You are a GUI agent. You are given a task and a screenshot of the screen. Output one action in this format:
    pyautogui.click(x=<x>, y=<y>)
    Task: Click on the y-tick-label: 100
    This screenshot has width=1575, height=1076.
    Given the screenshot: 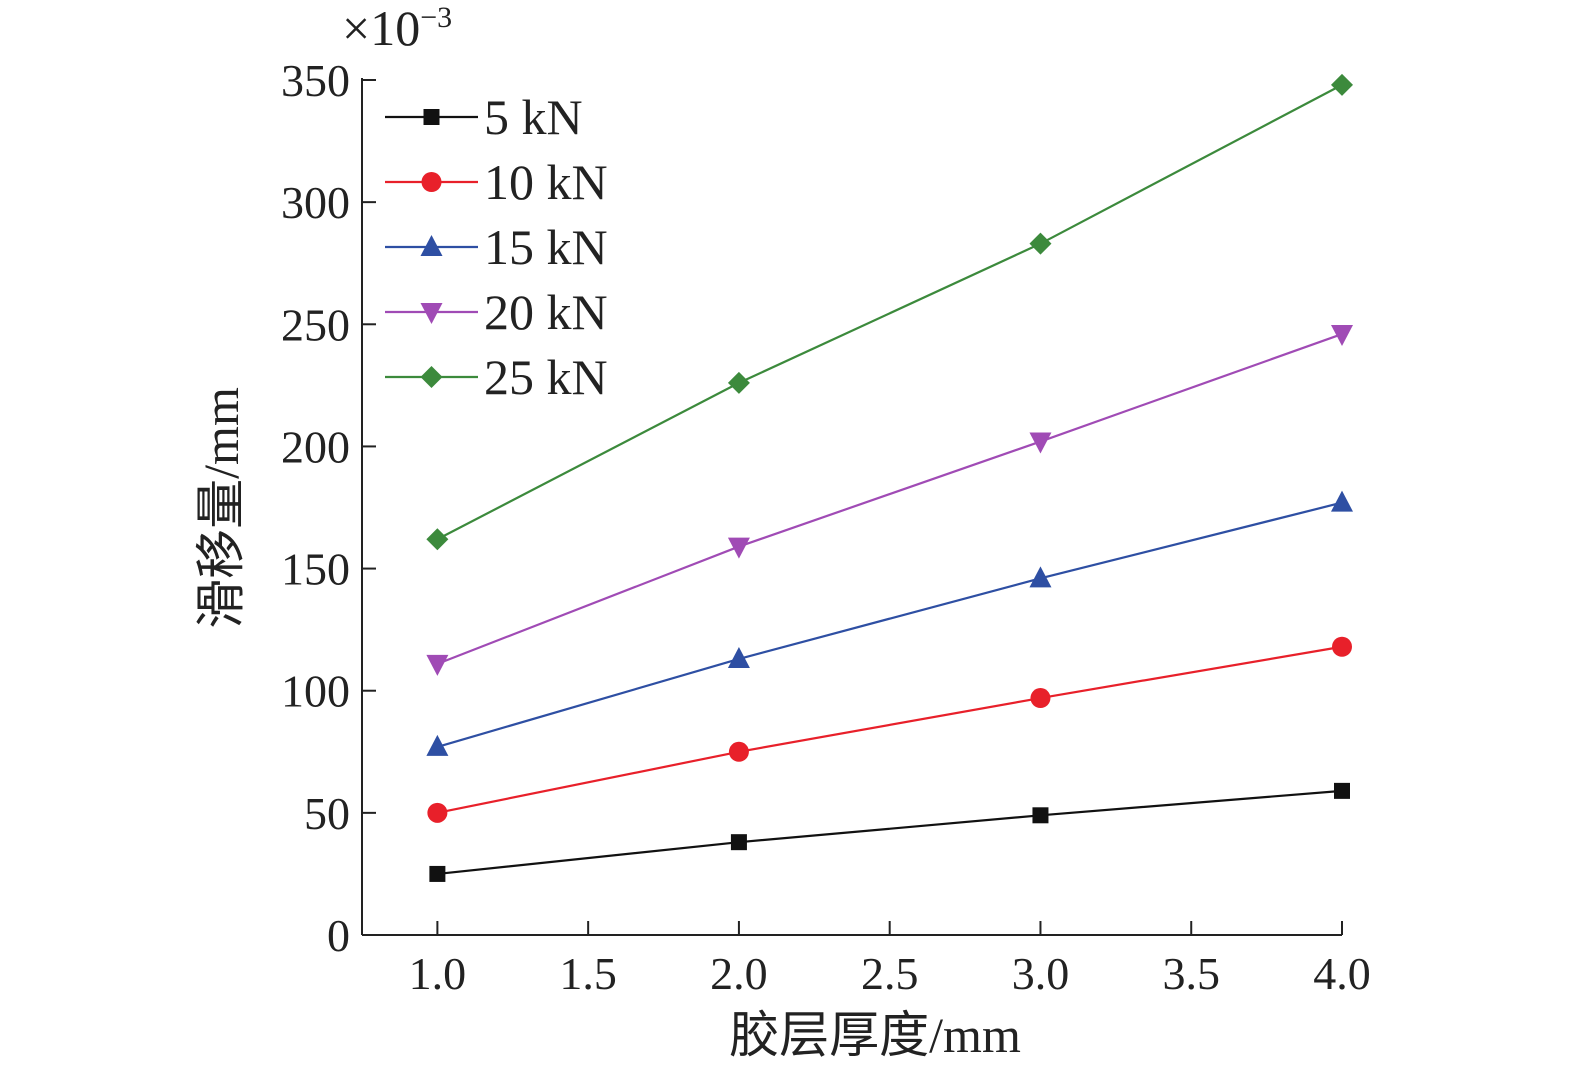 What is the action you would take?
    pyautogui.click(x=315, y=691)
    